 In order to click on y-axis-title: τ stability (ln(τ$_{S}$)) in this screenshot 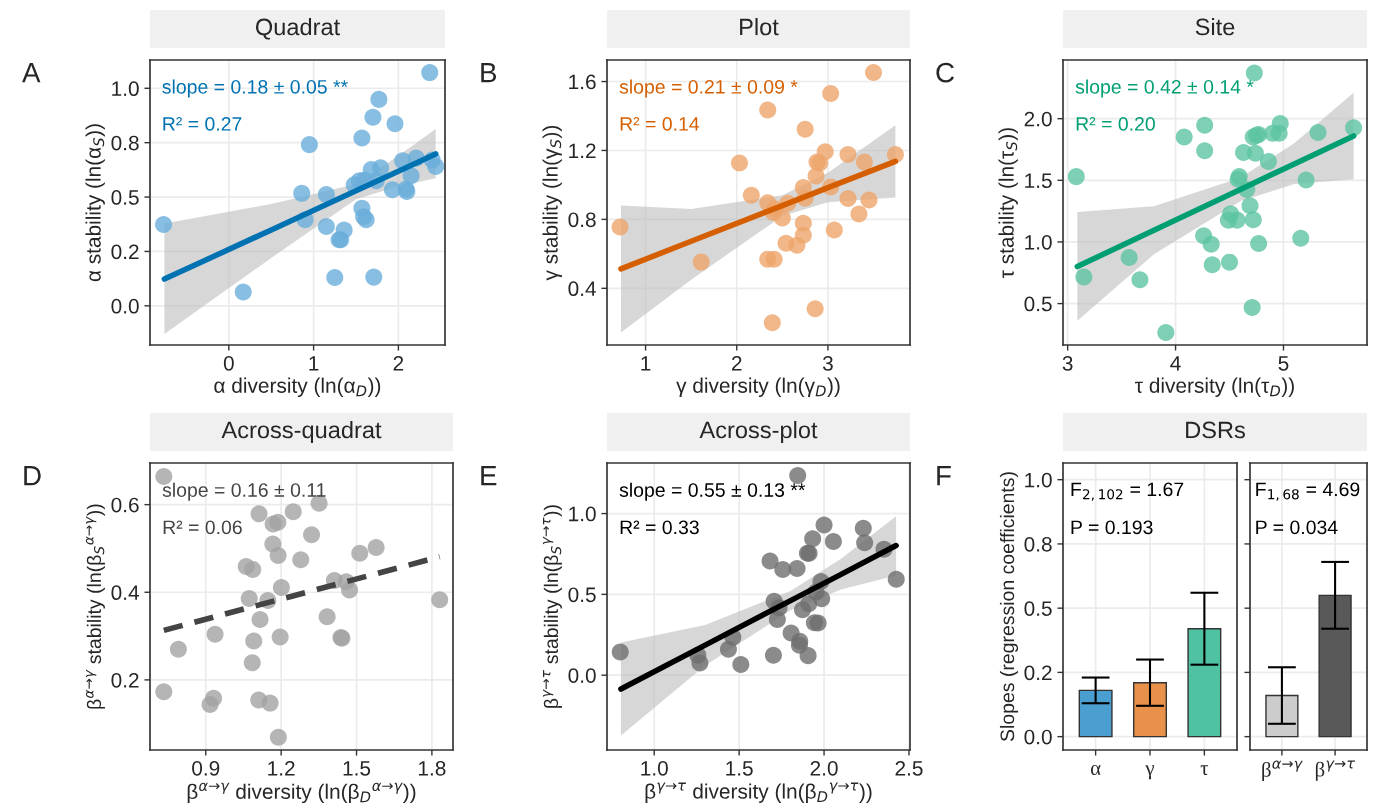, I will do `click(1008, 203)`.